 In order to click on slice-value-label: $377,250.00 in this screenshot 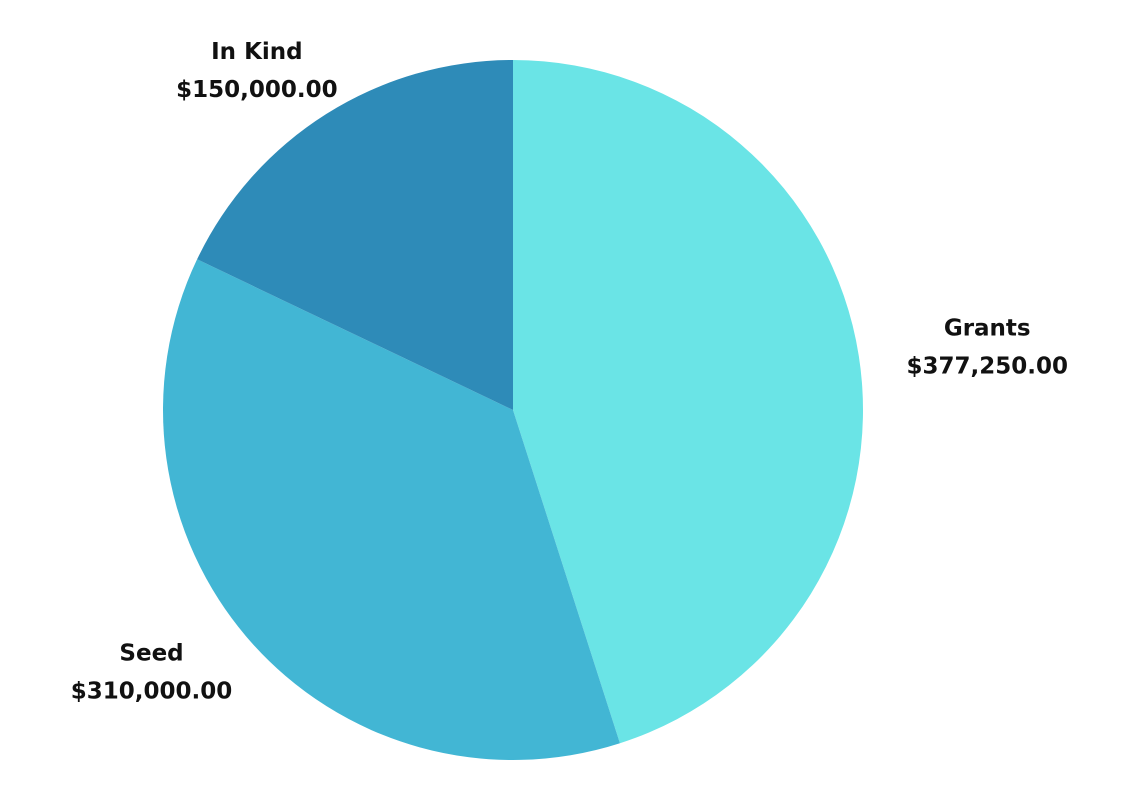, I will do `click(987, 367)`.